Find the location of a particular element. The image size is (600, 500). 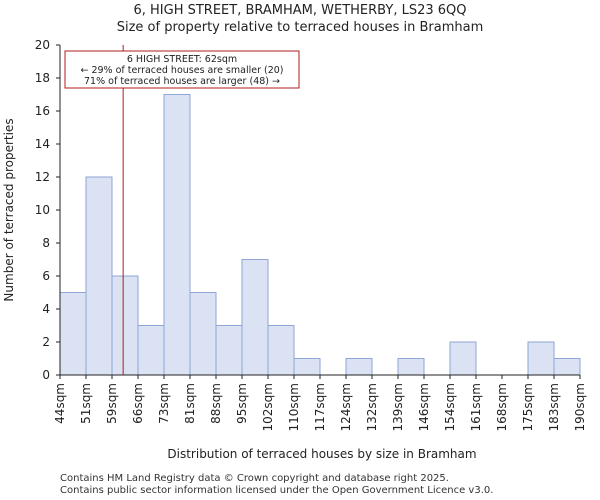

x-tick-label: 95sqm is located at coordinates (242, 403).